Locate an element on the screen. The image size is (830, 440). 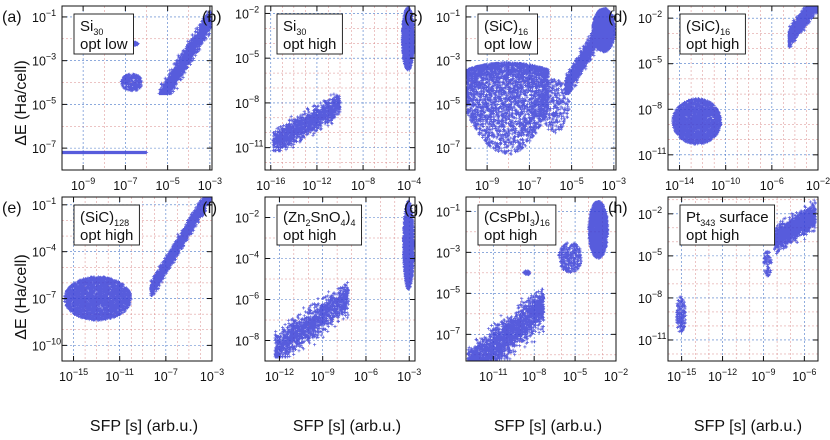
legend-box: (SiC)16​opt low is located at coordinates (507, 34).